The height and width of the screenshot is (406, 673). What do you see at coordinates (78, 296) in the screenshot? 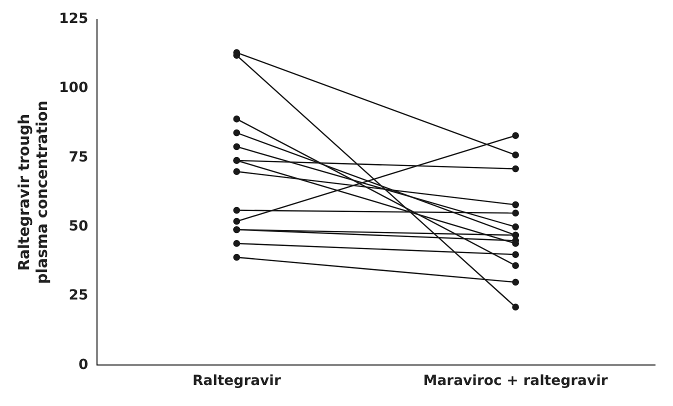
I see `y-tick-label: 25` at bounding box center [78, 296].